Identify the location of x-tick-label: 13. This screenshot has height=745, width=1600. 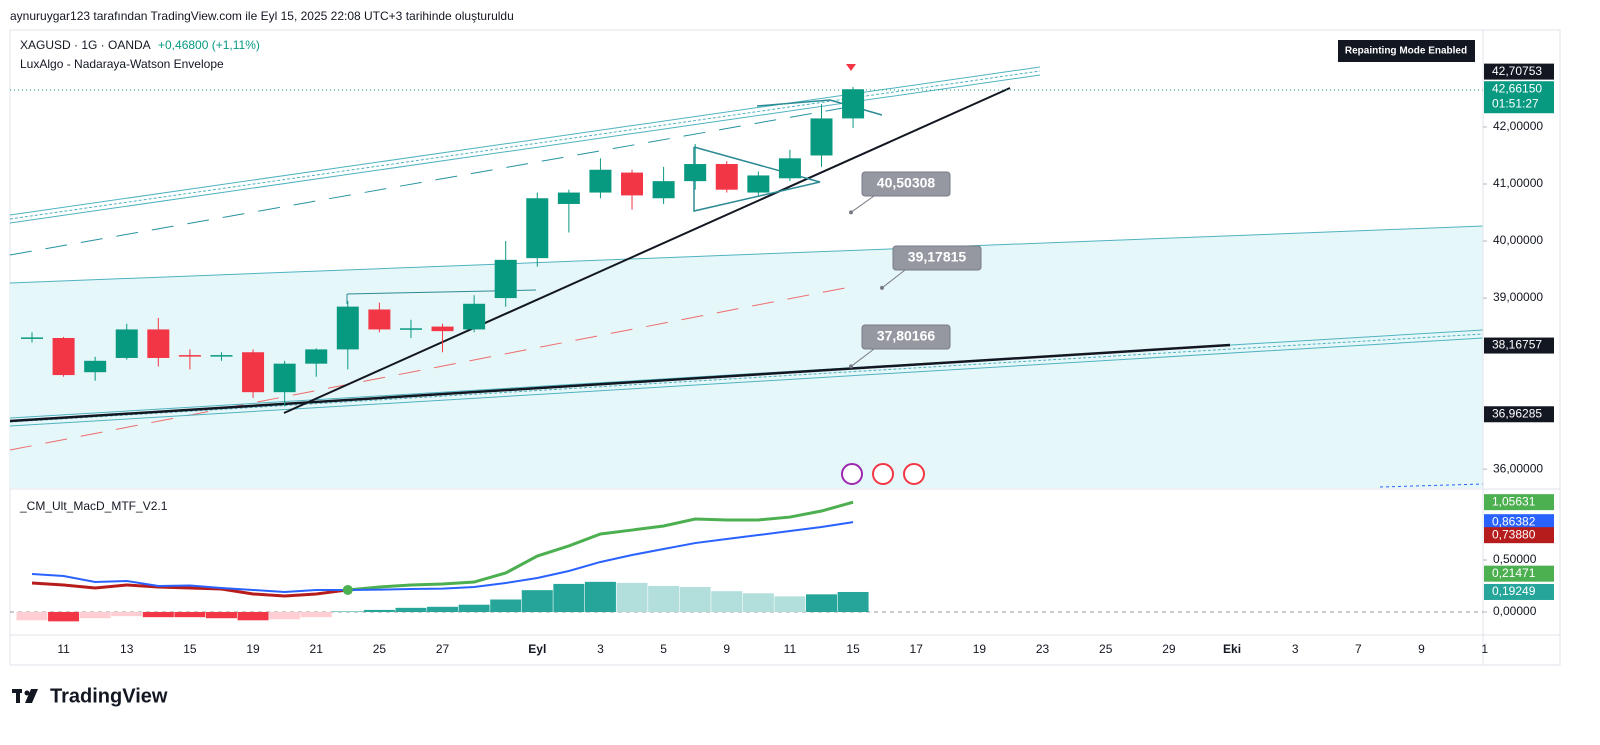
(127, 649).